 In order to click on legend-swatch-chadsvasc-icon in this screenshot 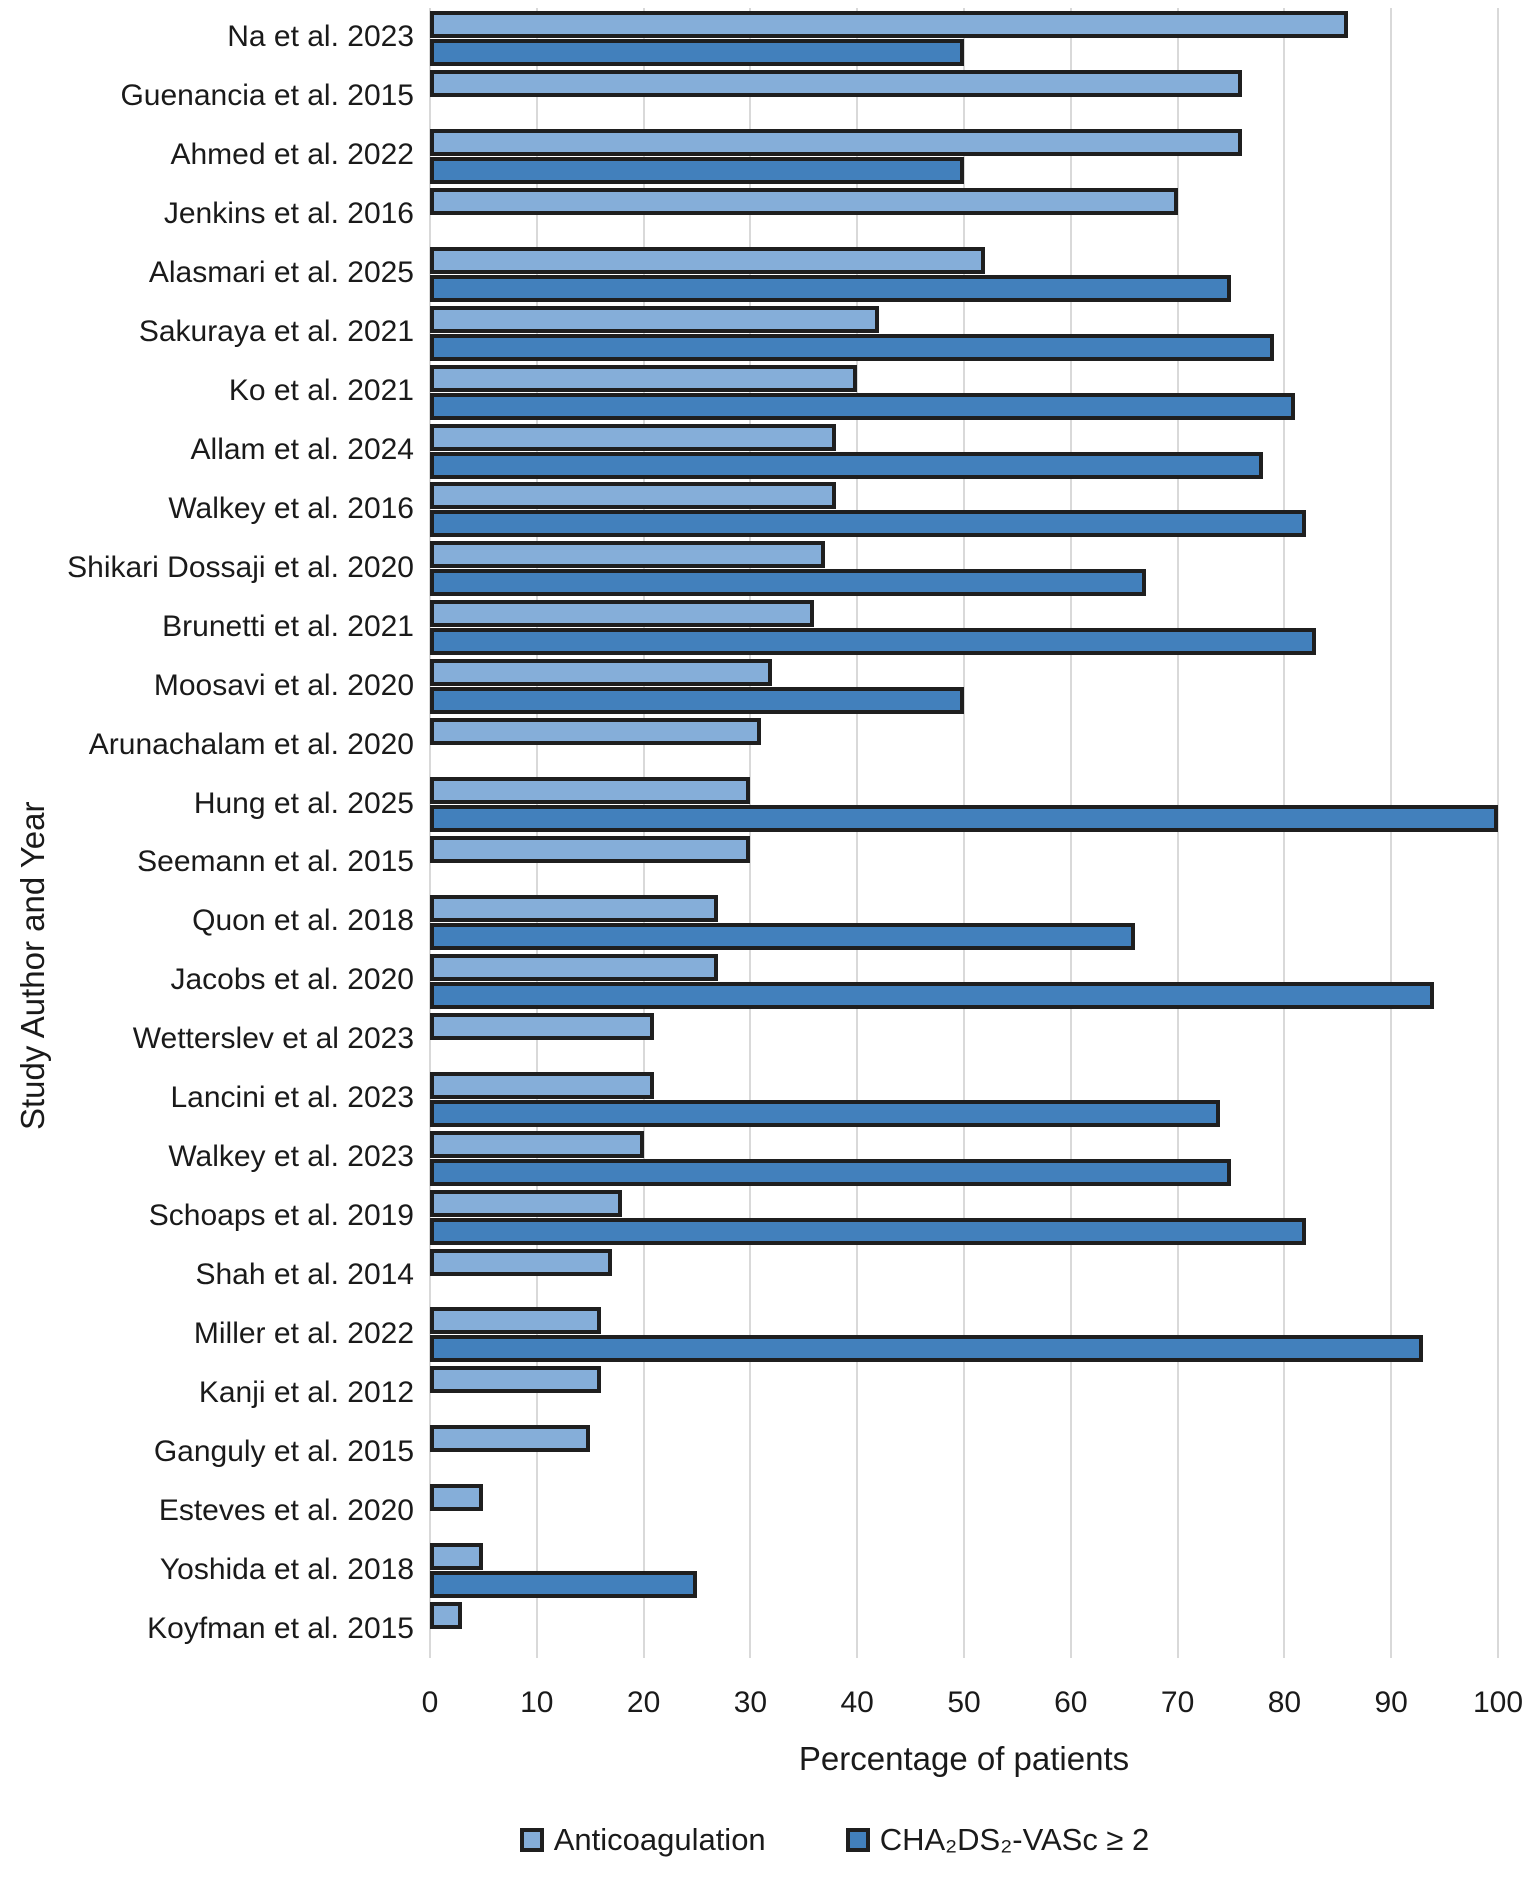, I will do `click(857, 1840)`.